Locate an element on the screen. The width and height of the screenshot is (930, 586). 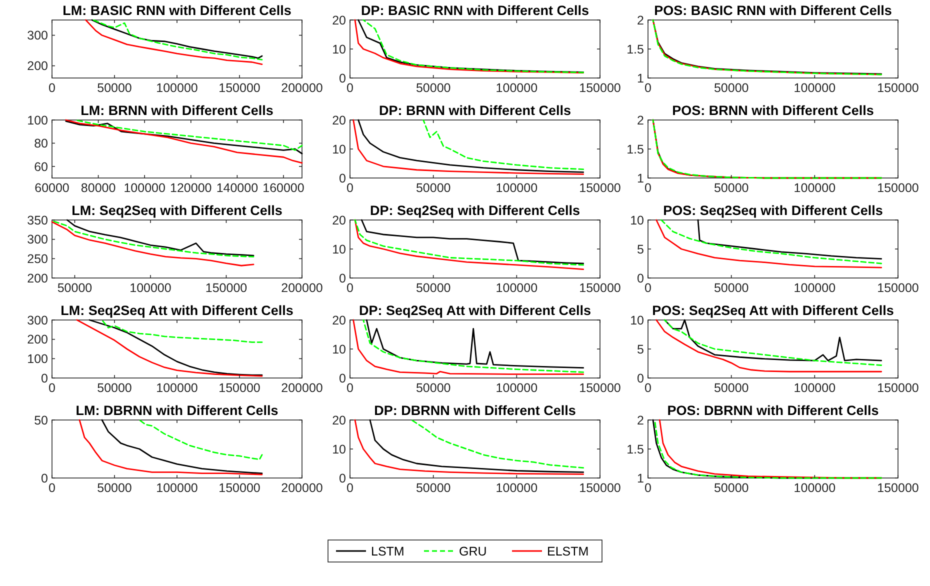
chart-title: DP: Seq2Seq with Different Cells is located at coordinates (475, 210).